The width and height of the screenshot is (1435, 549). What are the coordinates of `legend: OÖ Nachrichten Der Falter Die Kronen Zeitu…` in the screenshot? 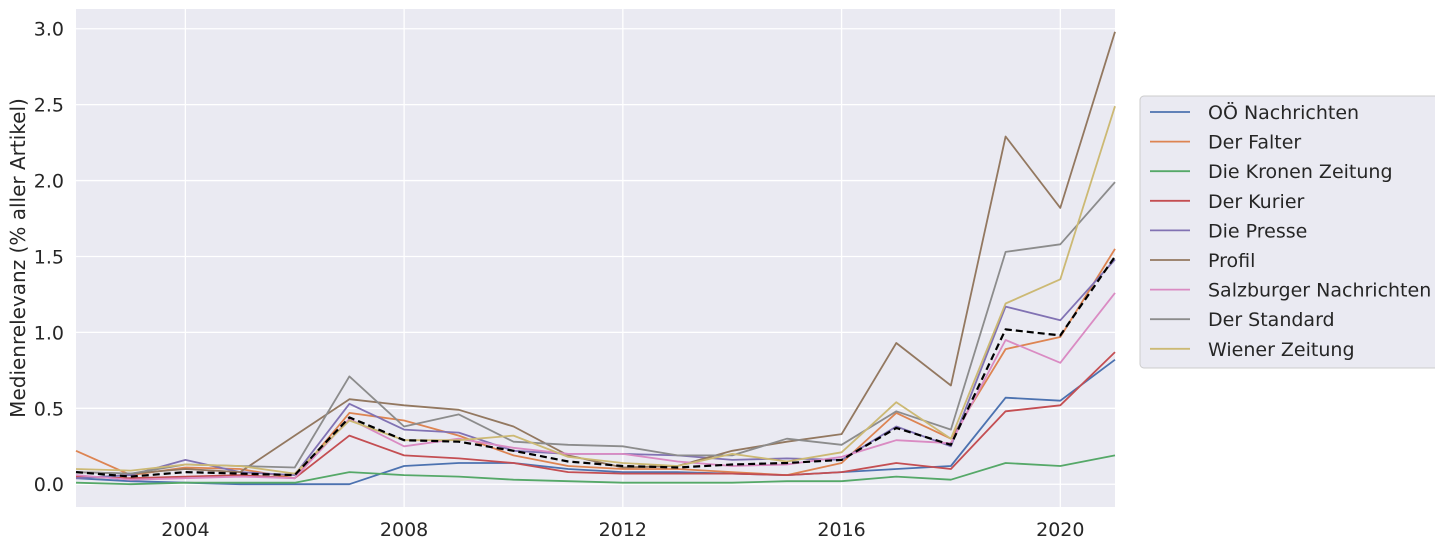 It's located at (1287, 232).